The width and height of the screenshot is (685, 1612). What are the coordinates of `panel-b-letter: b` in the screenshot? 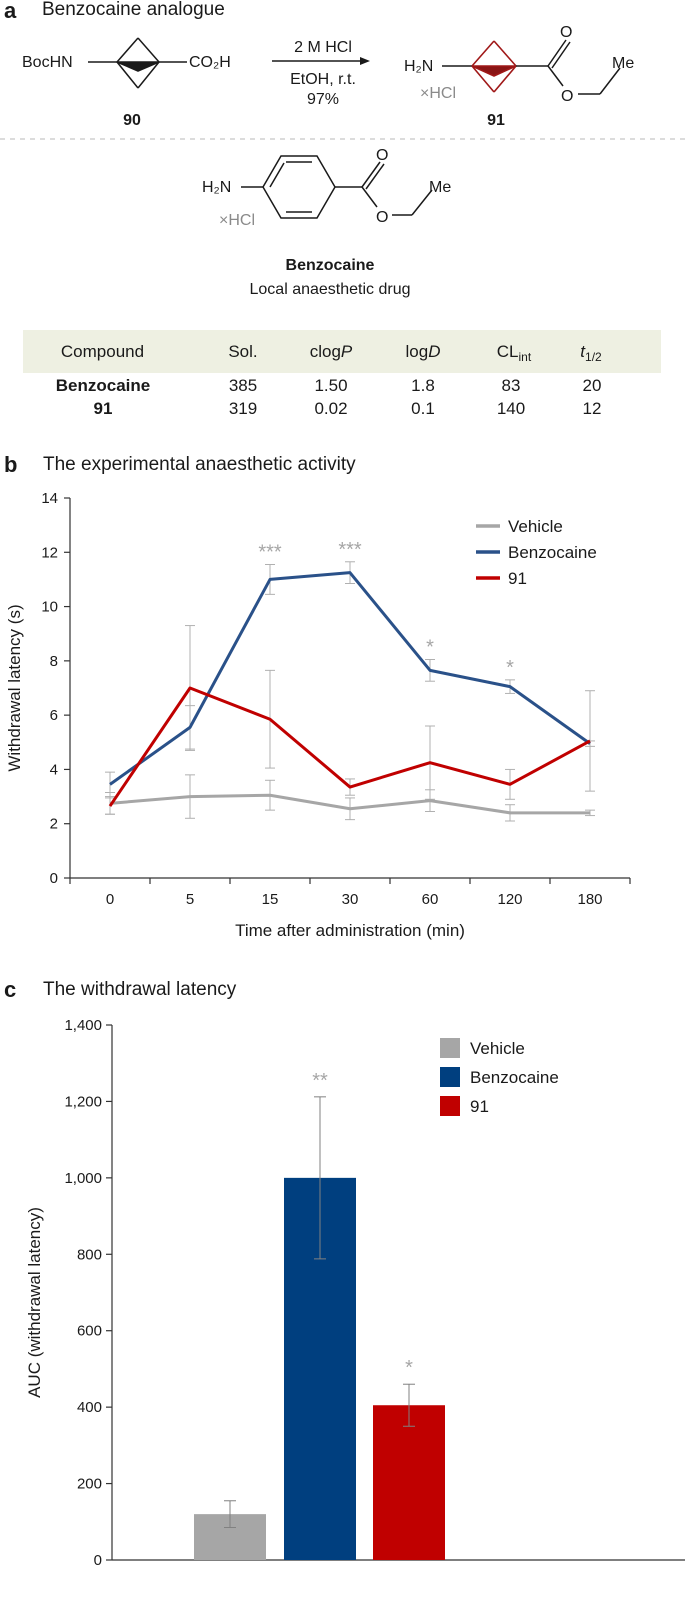 It's located at (11, 464).